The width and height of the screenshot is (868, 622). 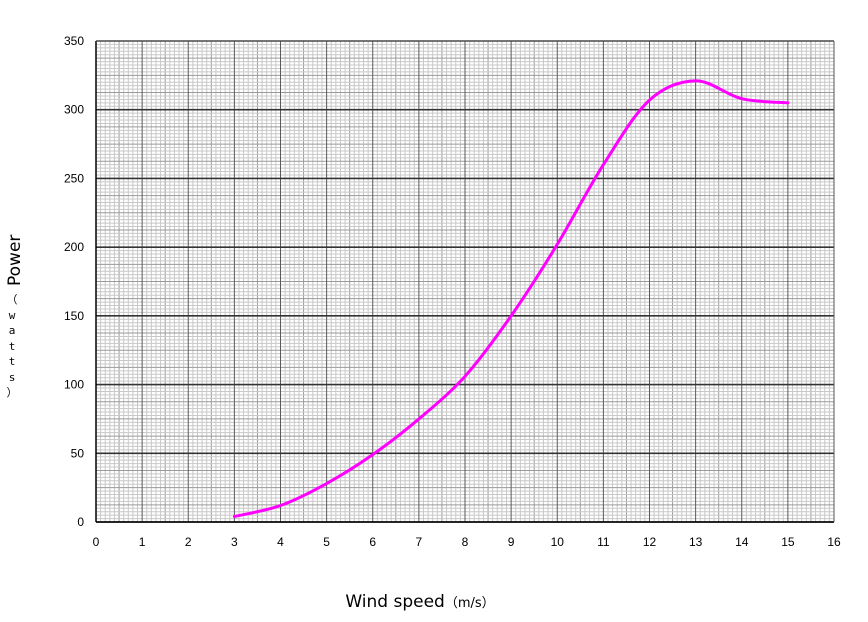 What do you see at coordinates (15, 260) in the screenshot?
I see `y-axis-title-text: Power` at bounding box center [15, 260].